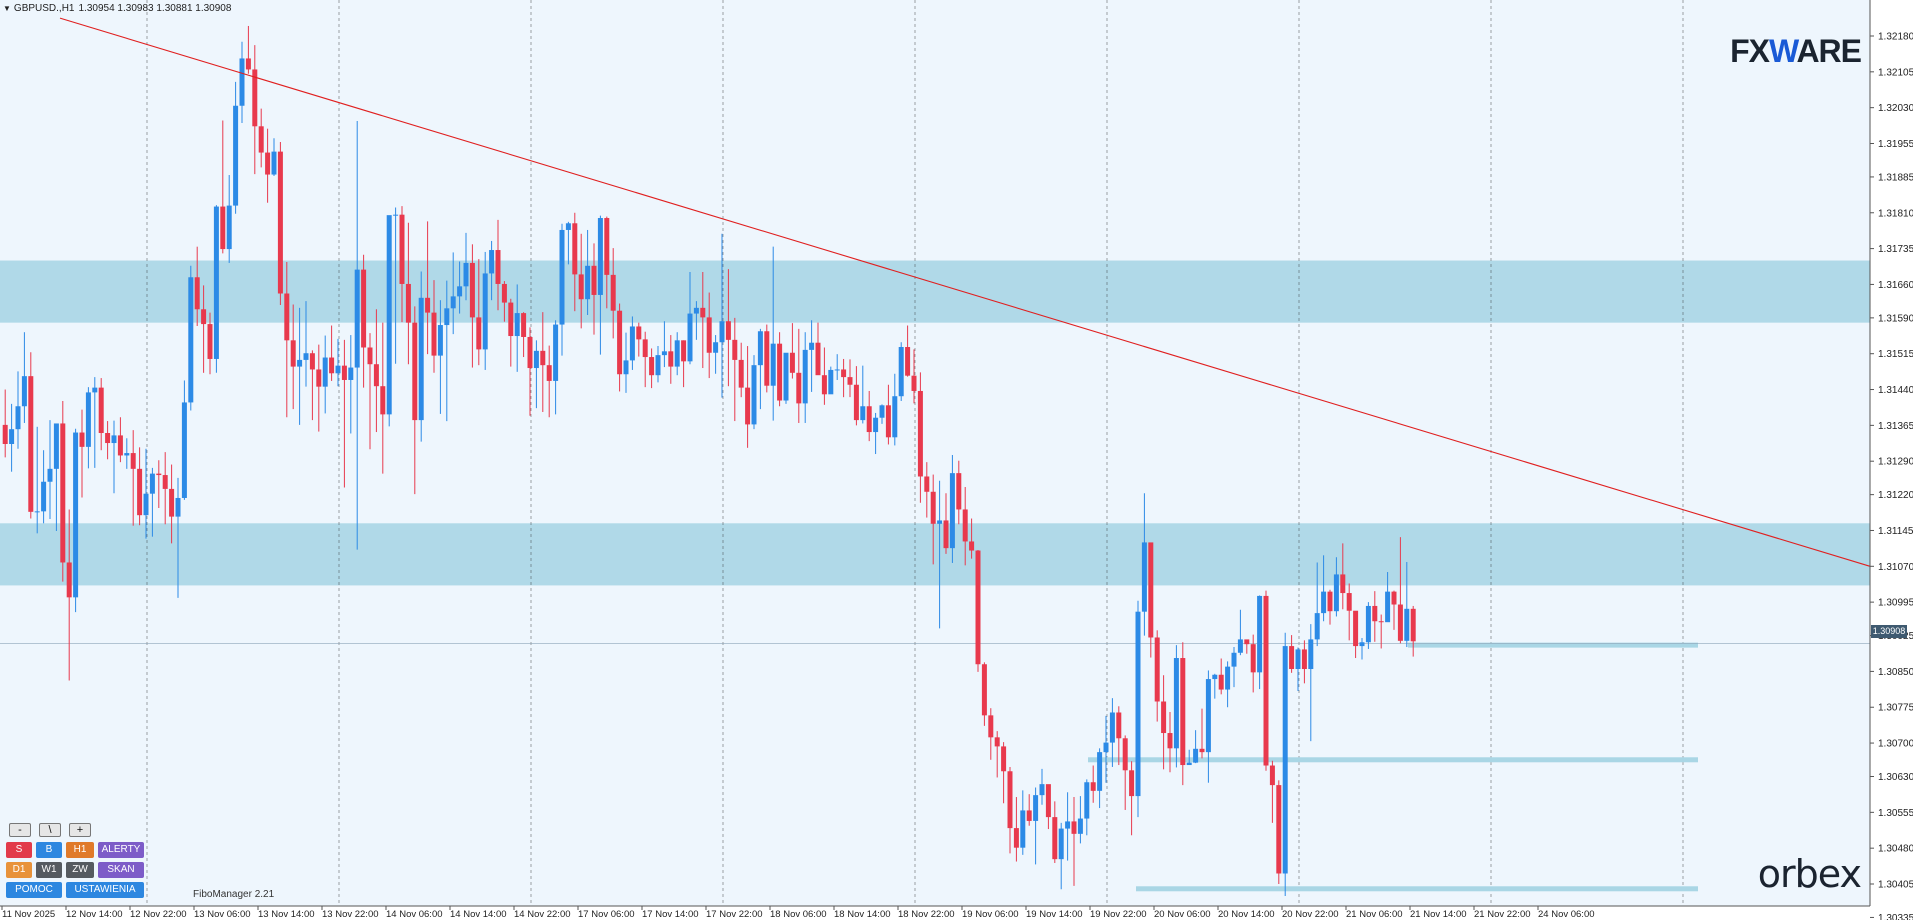  Describe the element at coordinates (798, 914) in the screenshot. I see `x-tick-label: 18 Nov 06:00` at that location.